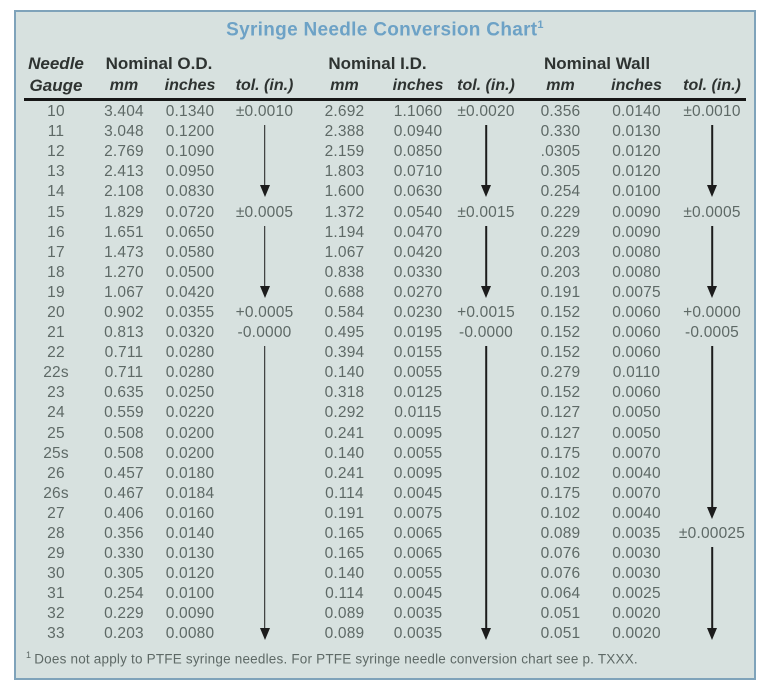  What do you see at coordinates (386, 494) in the screenshot?
I see `table-row: 26s 0.467 0.0184 0.114 0.0045 0.175 0.0070` at bounding box center [386, 494].